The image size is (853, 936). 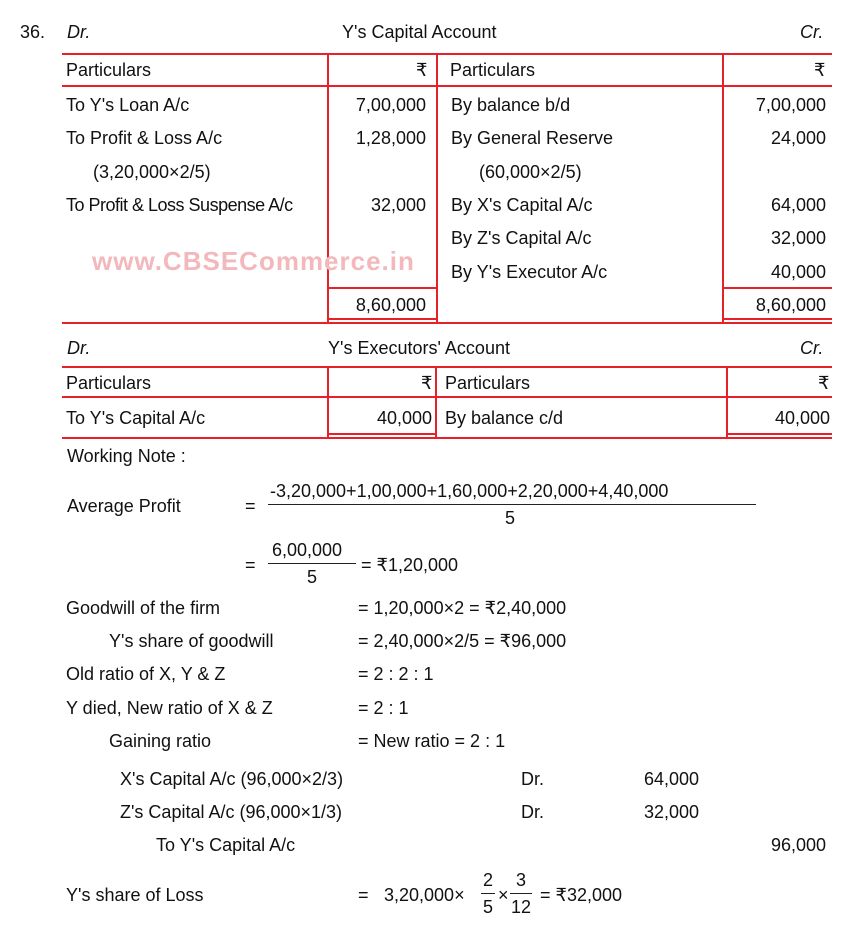 I want to click on credit-amount: 32,000, so click(x=798, y=238).